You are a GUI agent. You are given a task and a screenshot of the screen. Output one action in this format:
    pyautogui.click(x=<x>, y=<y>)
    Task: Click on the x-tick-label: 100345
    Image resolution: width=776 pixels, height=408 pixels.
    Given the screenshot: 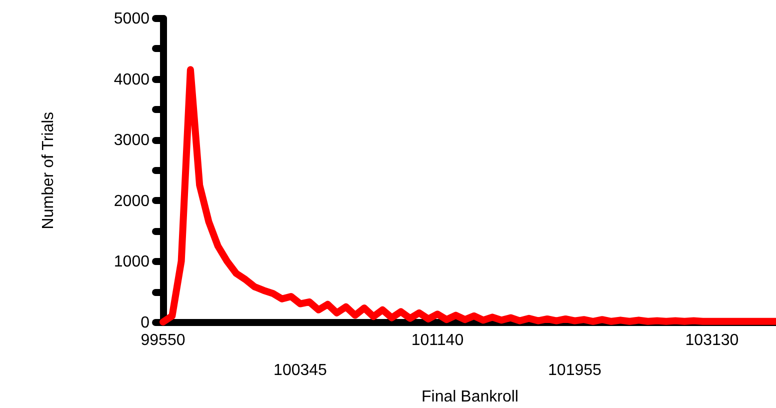 What is the action you would take?
    pyautogui.click(x=301, y=370)
    